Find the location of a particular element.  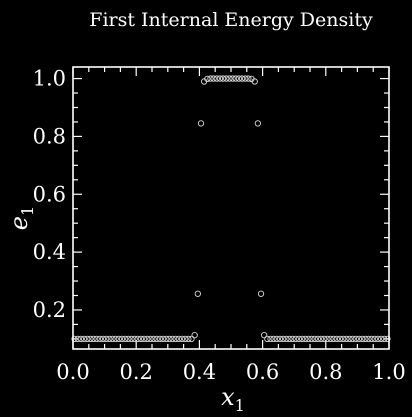

y-tick-label: 0.2 is located at coordinates (49, 310).